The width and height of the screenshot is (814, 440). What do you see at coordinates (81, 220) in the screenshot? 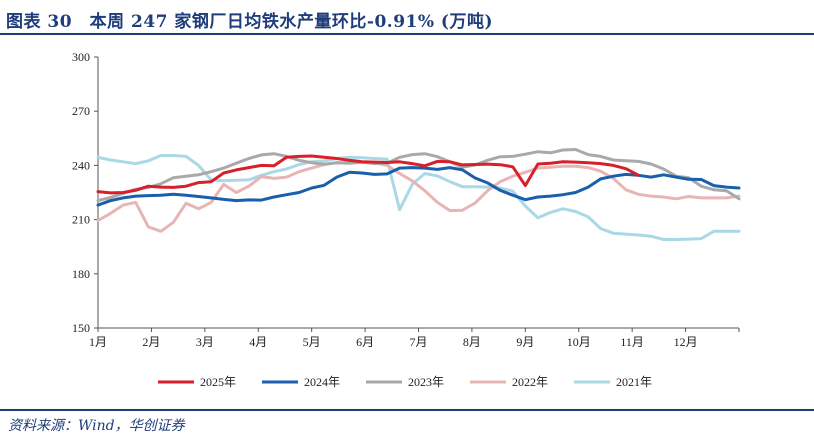
I see `y-tick-label: 210` at bounding box center [81, 220].